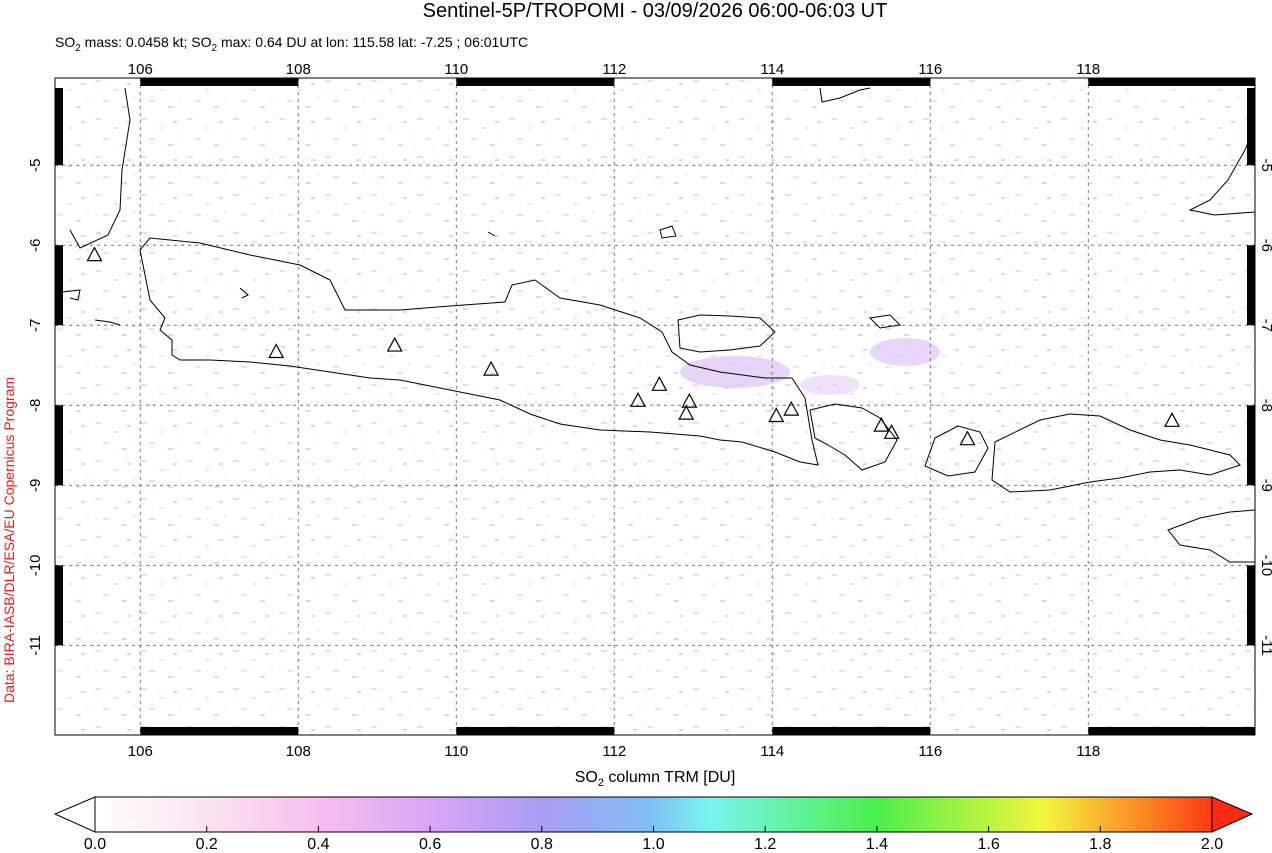 This screenshot has width=1272, height=853. What do you see at coordinates (988, 844) in the screenshot?
I see `colorbar-tick-label: 1.6` at bounding box center [988, 844].